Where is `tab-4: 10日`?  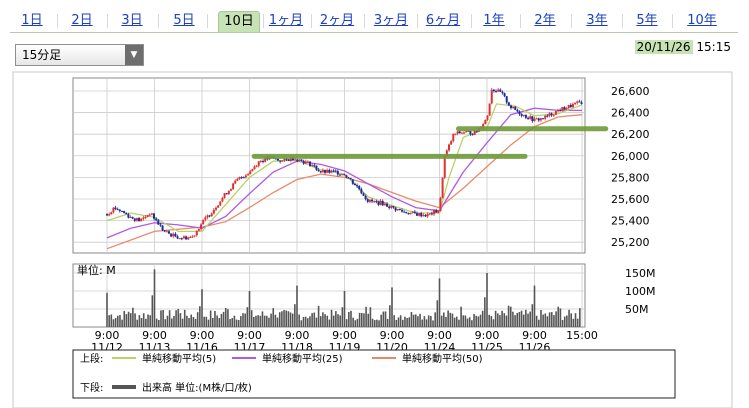 tab-4: 10日 is located at coordinates (239, 21).